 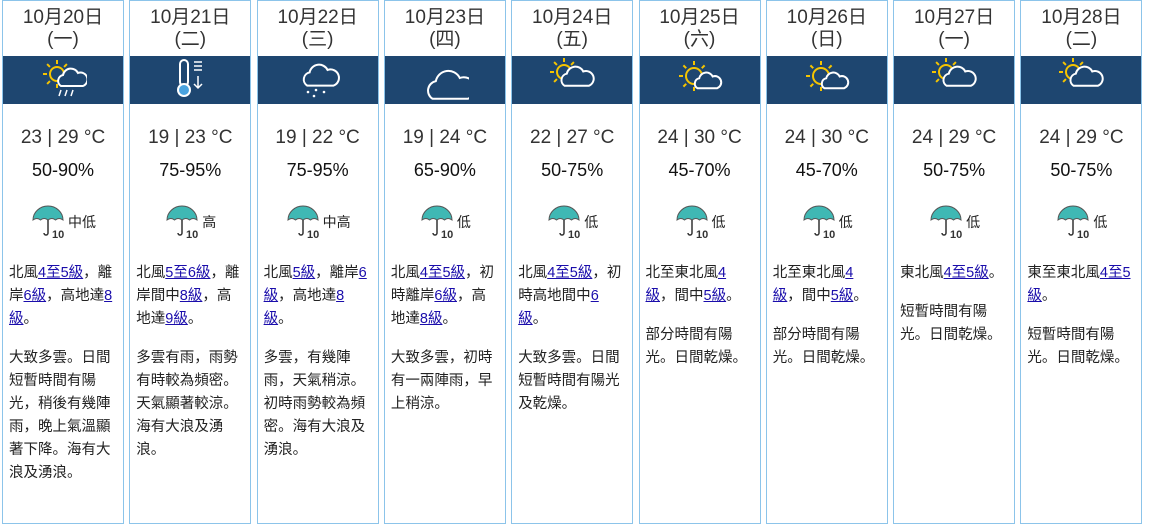 What do you see at coordinates (441, 381) in the screenshot?
I see `details: 大致多雲，初時有一兩陣雨，早上稍涼。` at bounding box center [441, 381].